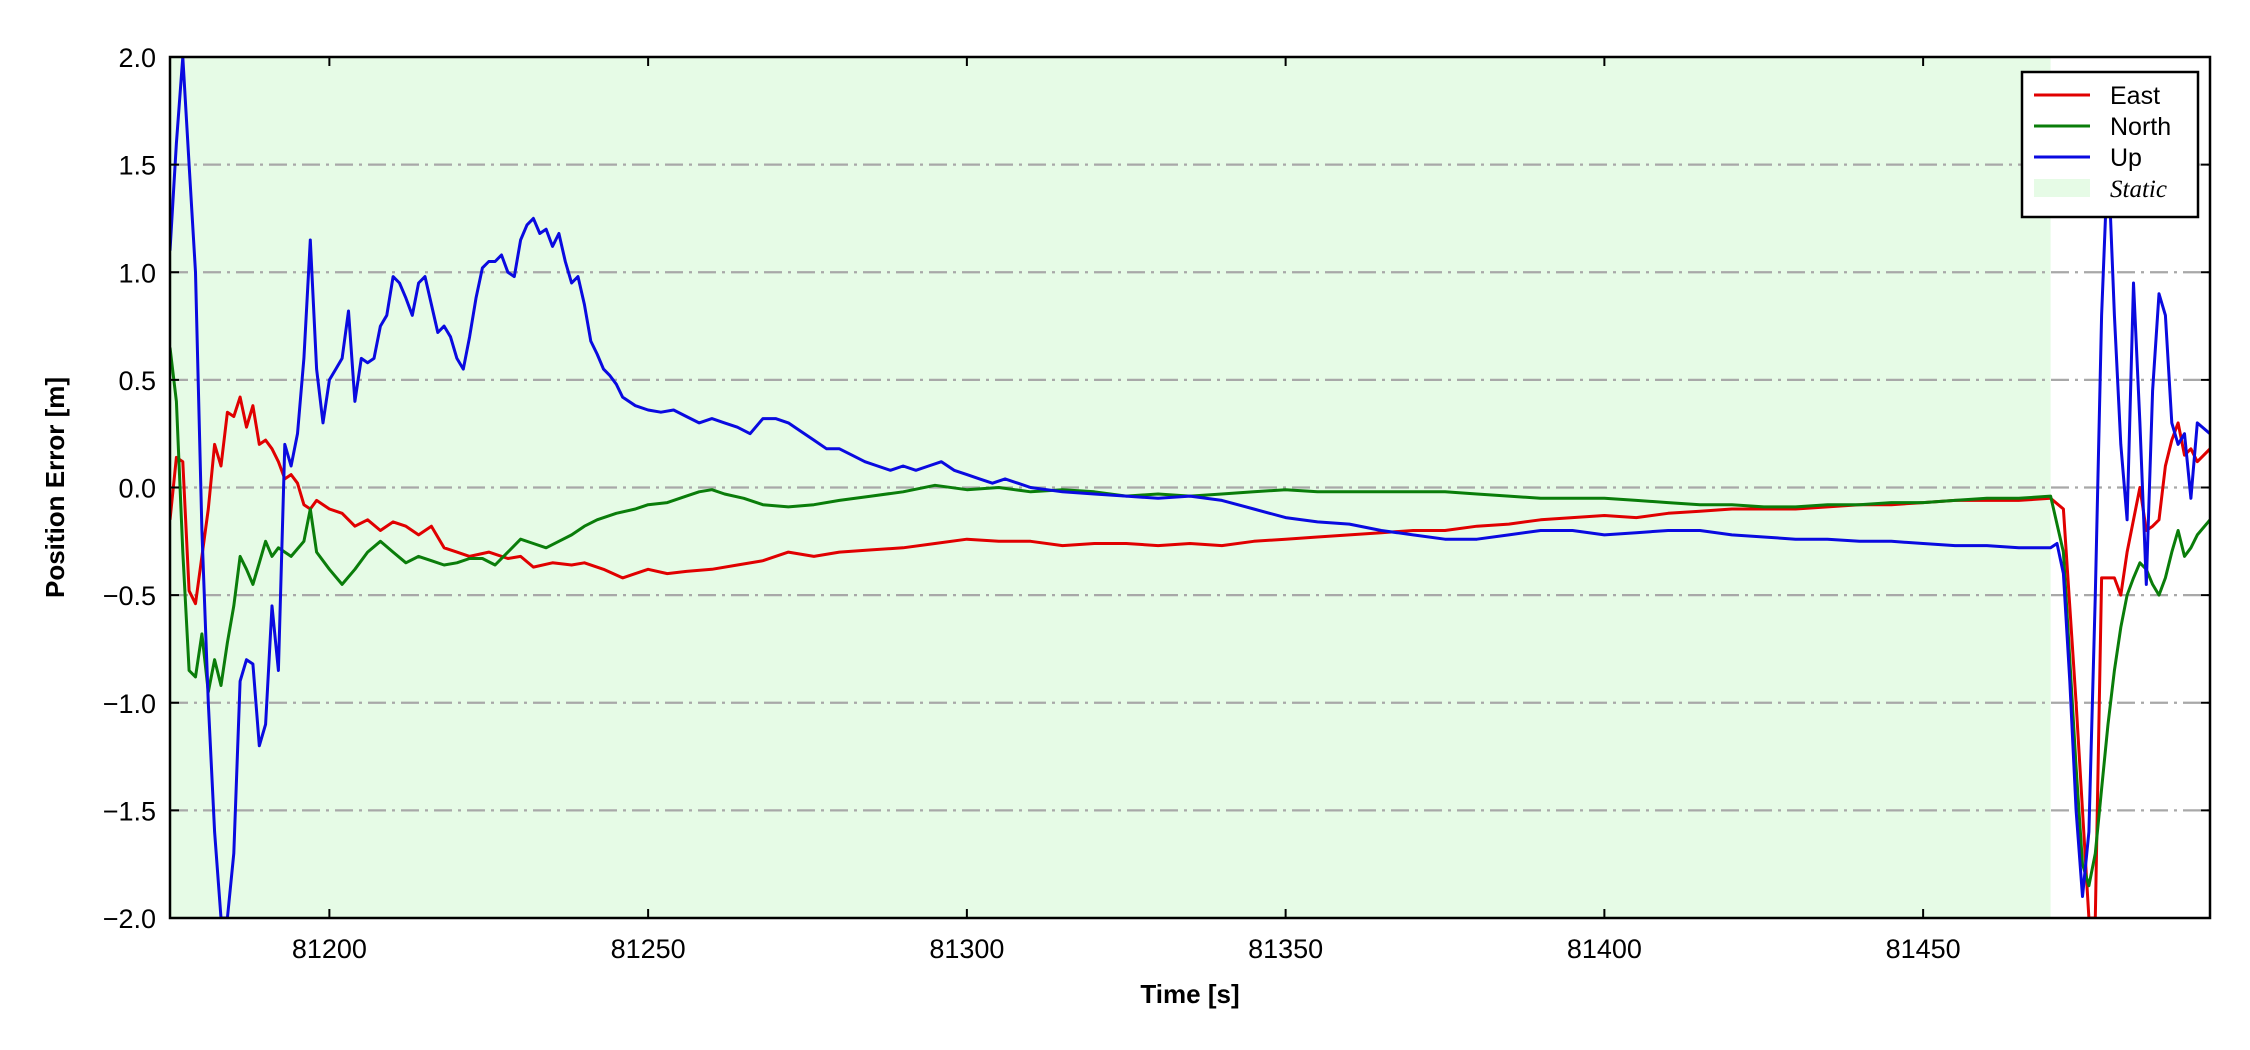 Image resolution: width=2250 pixels, height=1050 pixels. What do you see at coordinates (329, 949) in the screenshot?
I see `x-tick-label: 81200` at bounding box center [329, 949].